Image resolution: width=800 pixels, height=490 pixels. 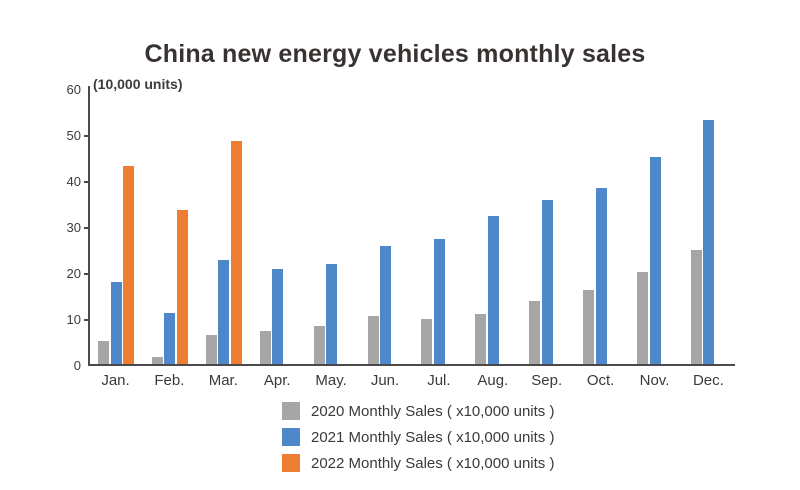 What do you see at coordinates (654, 380) in the screenshot?
I see `x-tick-label-nov: Nov.` at bounding box center [654, 380].